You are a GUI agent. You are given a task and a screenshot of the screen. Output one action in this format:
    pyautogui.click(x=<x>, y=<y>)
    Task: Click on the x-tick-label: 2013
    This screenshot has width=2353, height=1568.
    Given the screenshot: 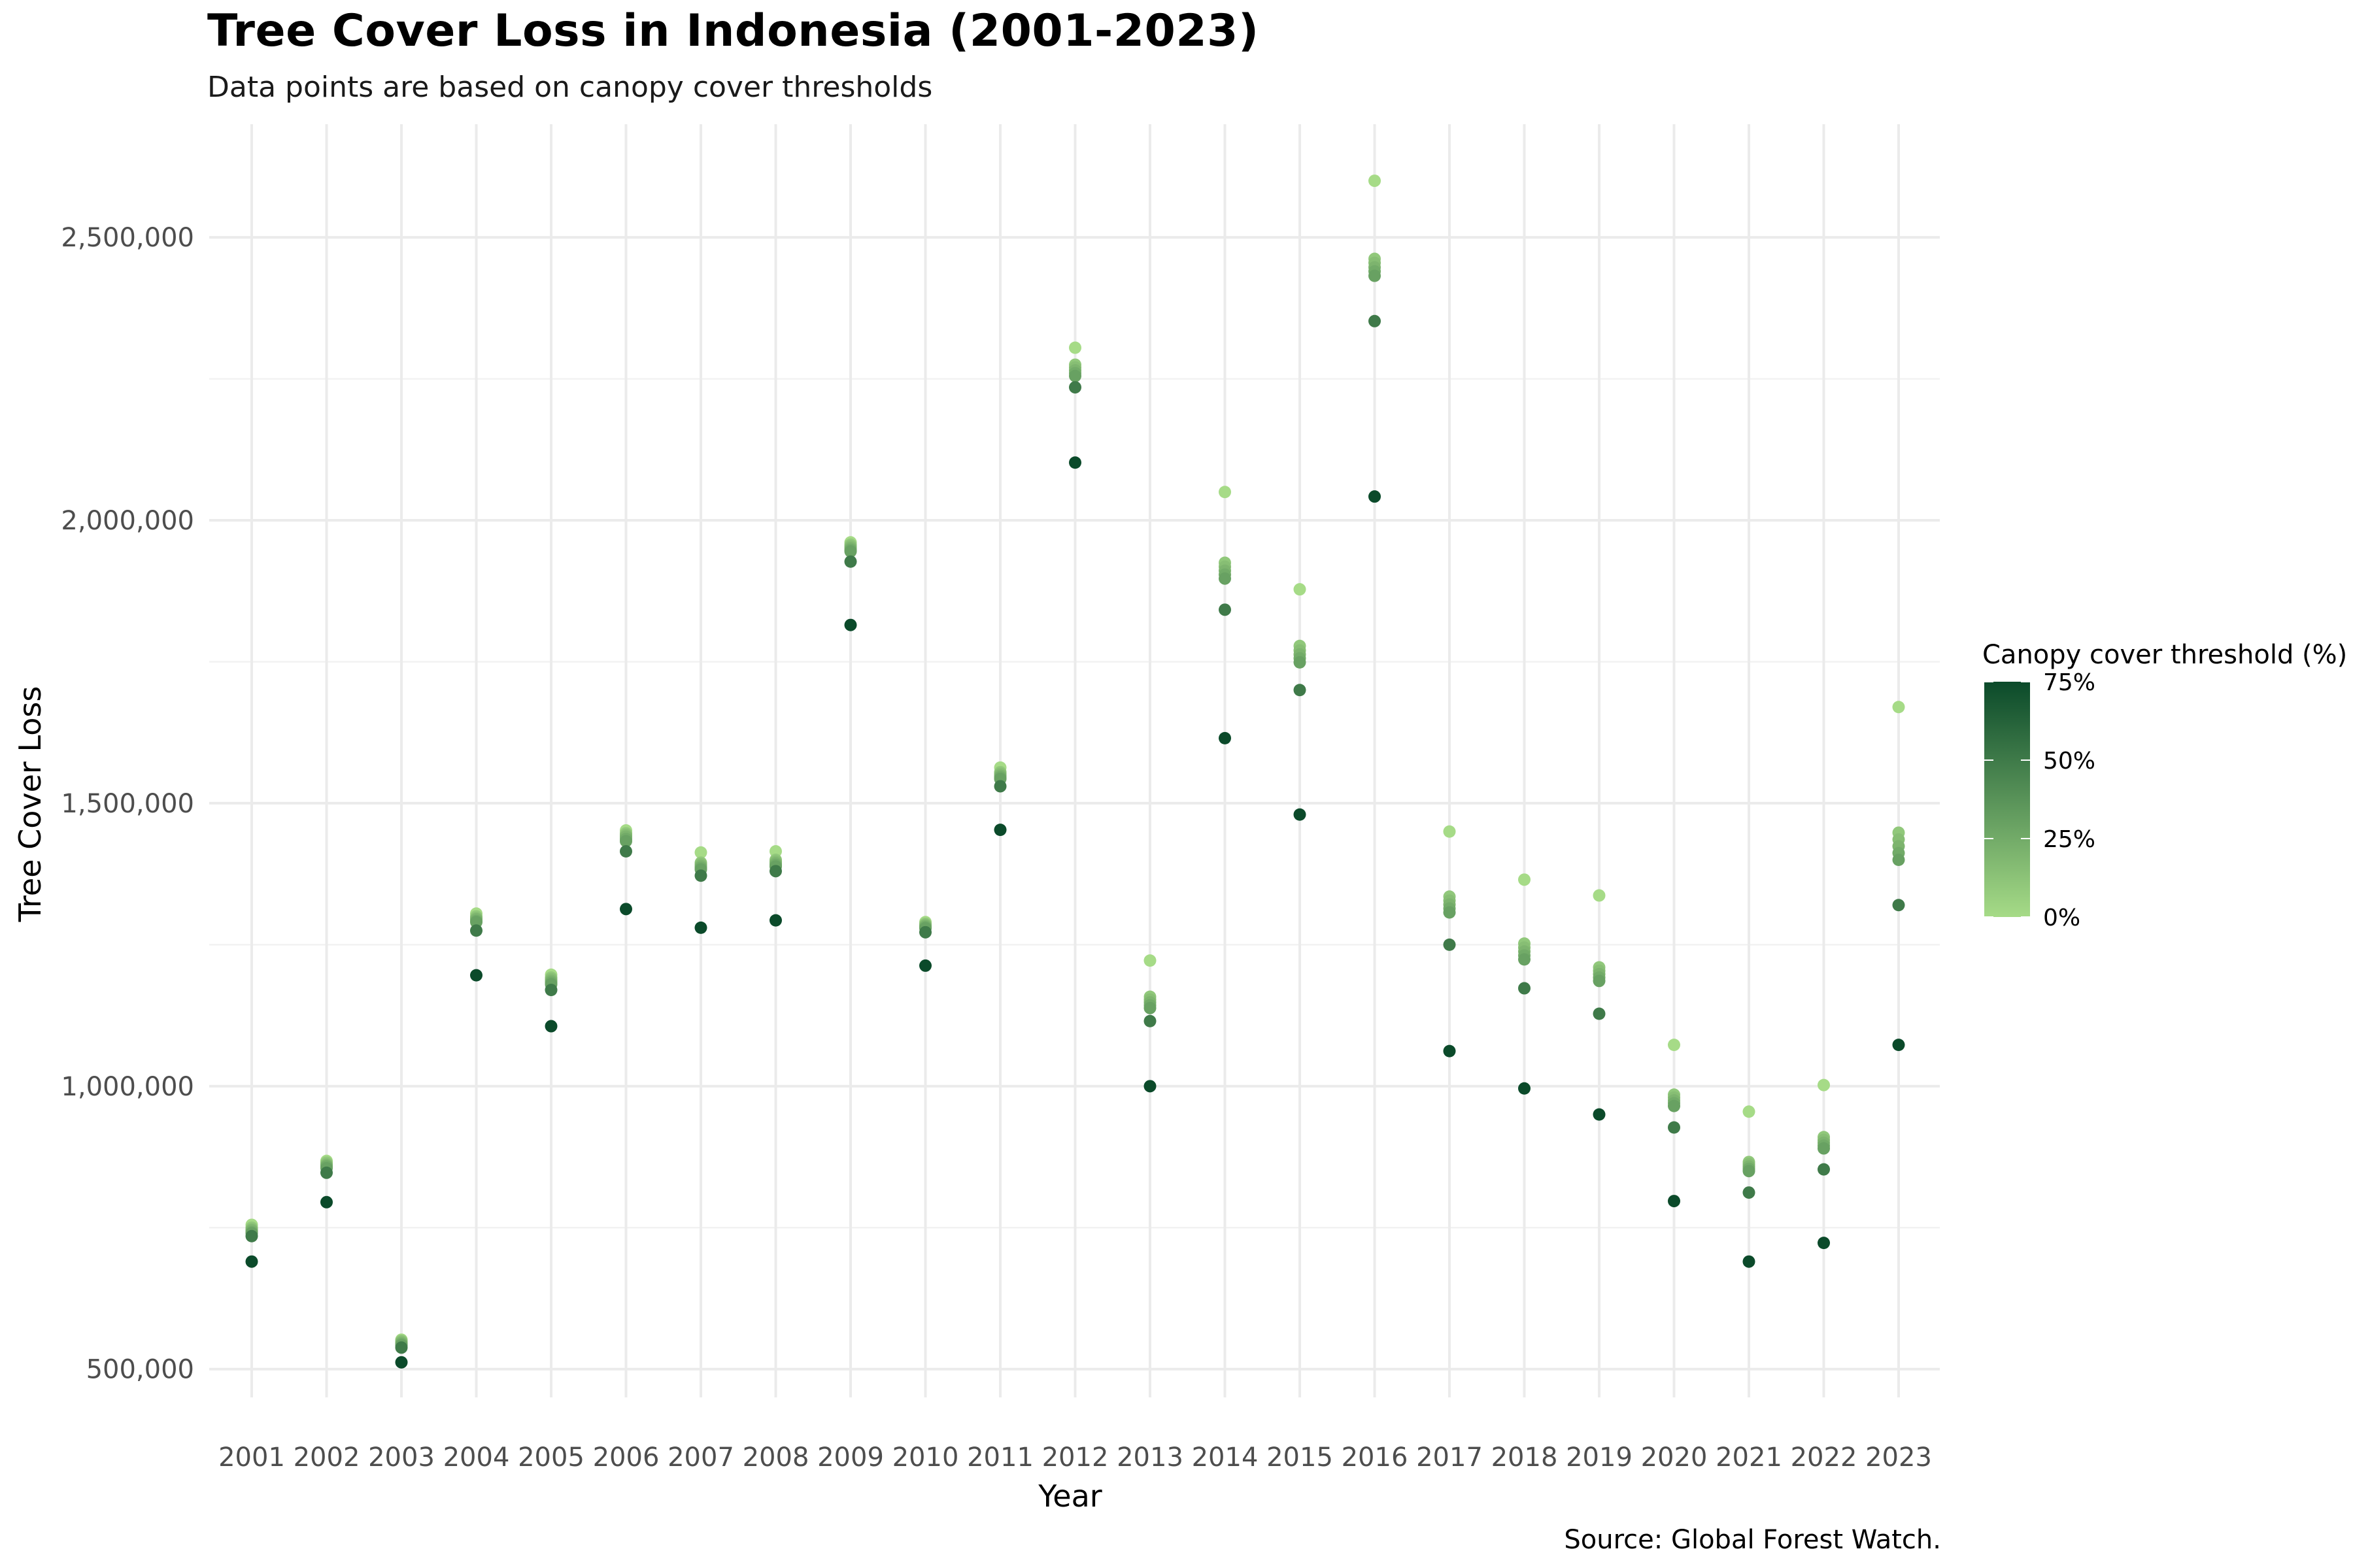 What is the action you would take?
    pyautogui.click(x=1150, y=1458)
    